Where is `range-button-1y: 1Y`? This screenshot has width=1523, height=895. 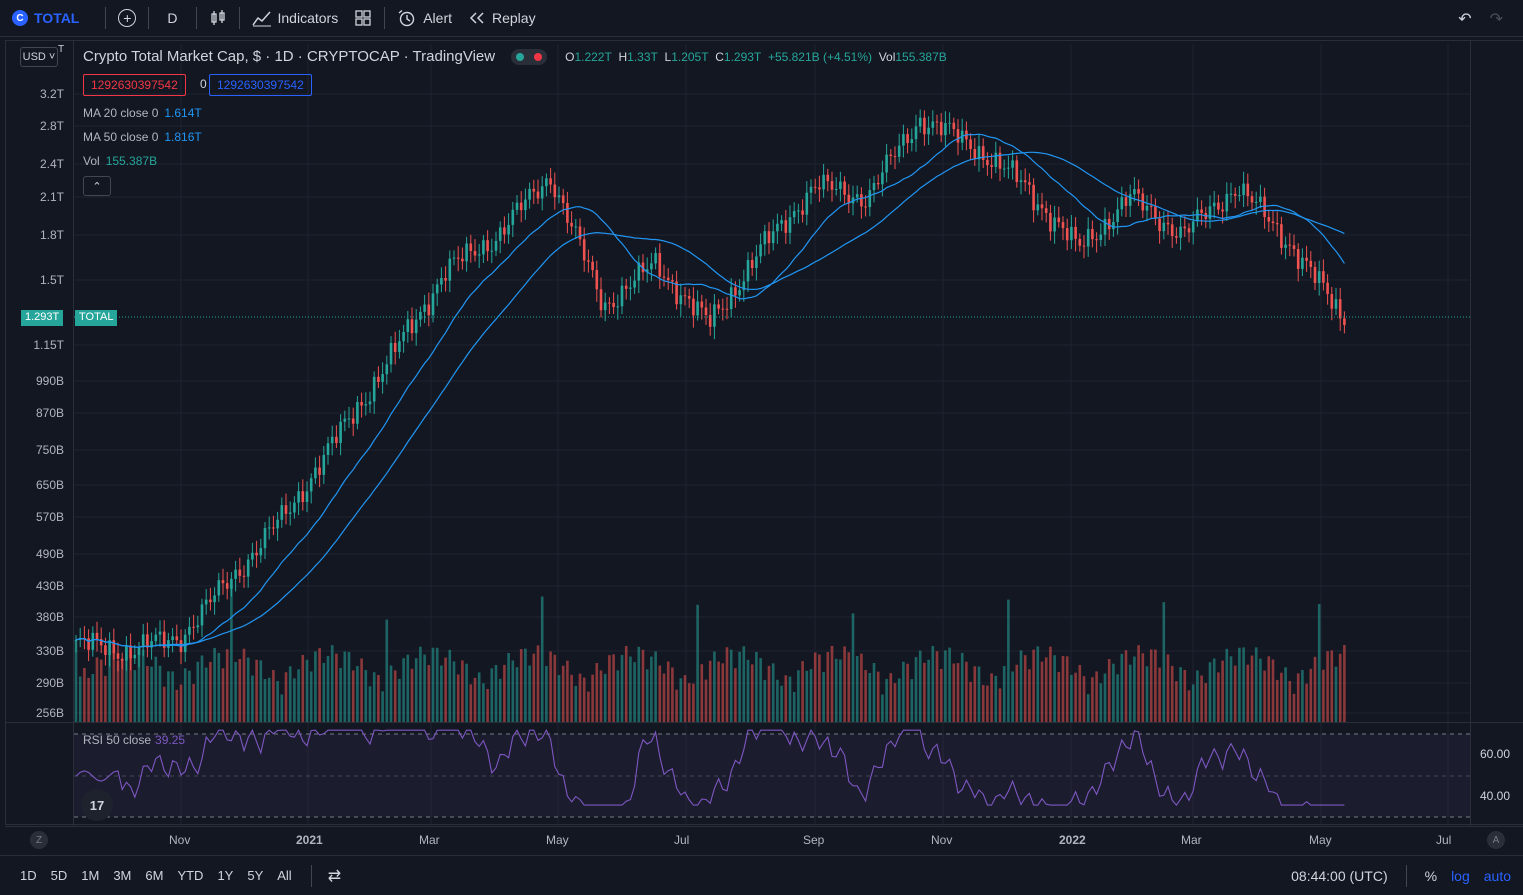 range-button-1y: 1Y is located at coordinates (225, 875).